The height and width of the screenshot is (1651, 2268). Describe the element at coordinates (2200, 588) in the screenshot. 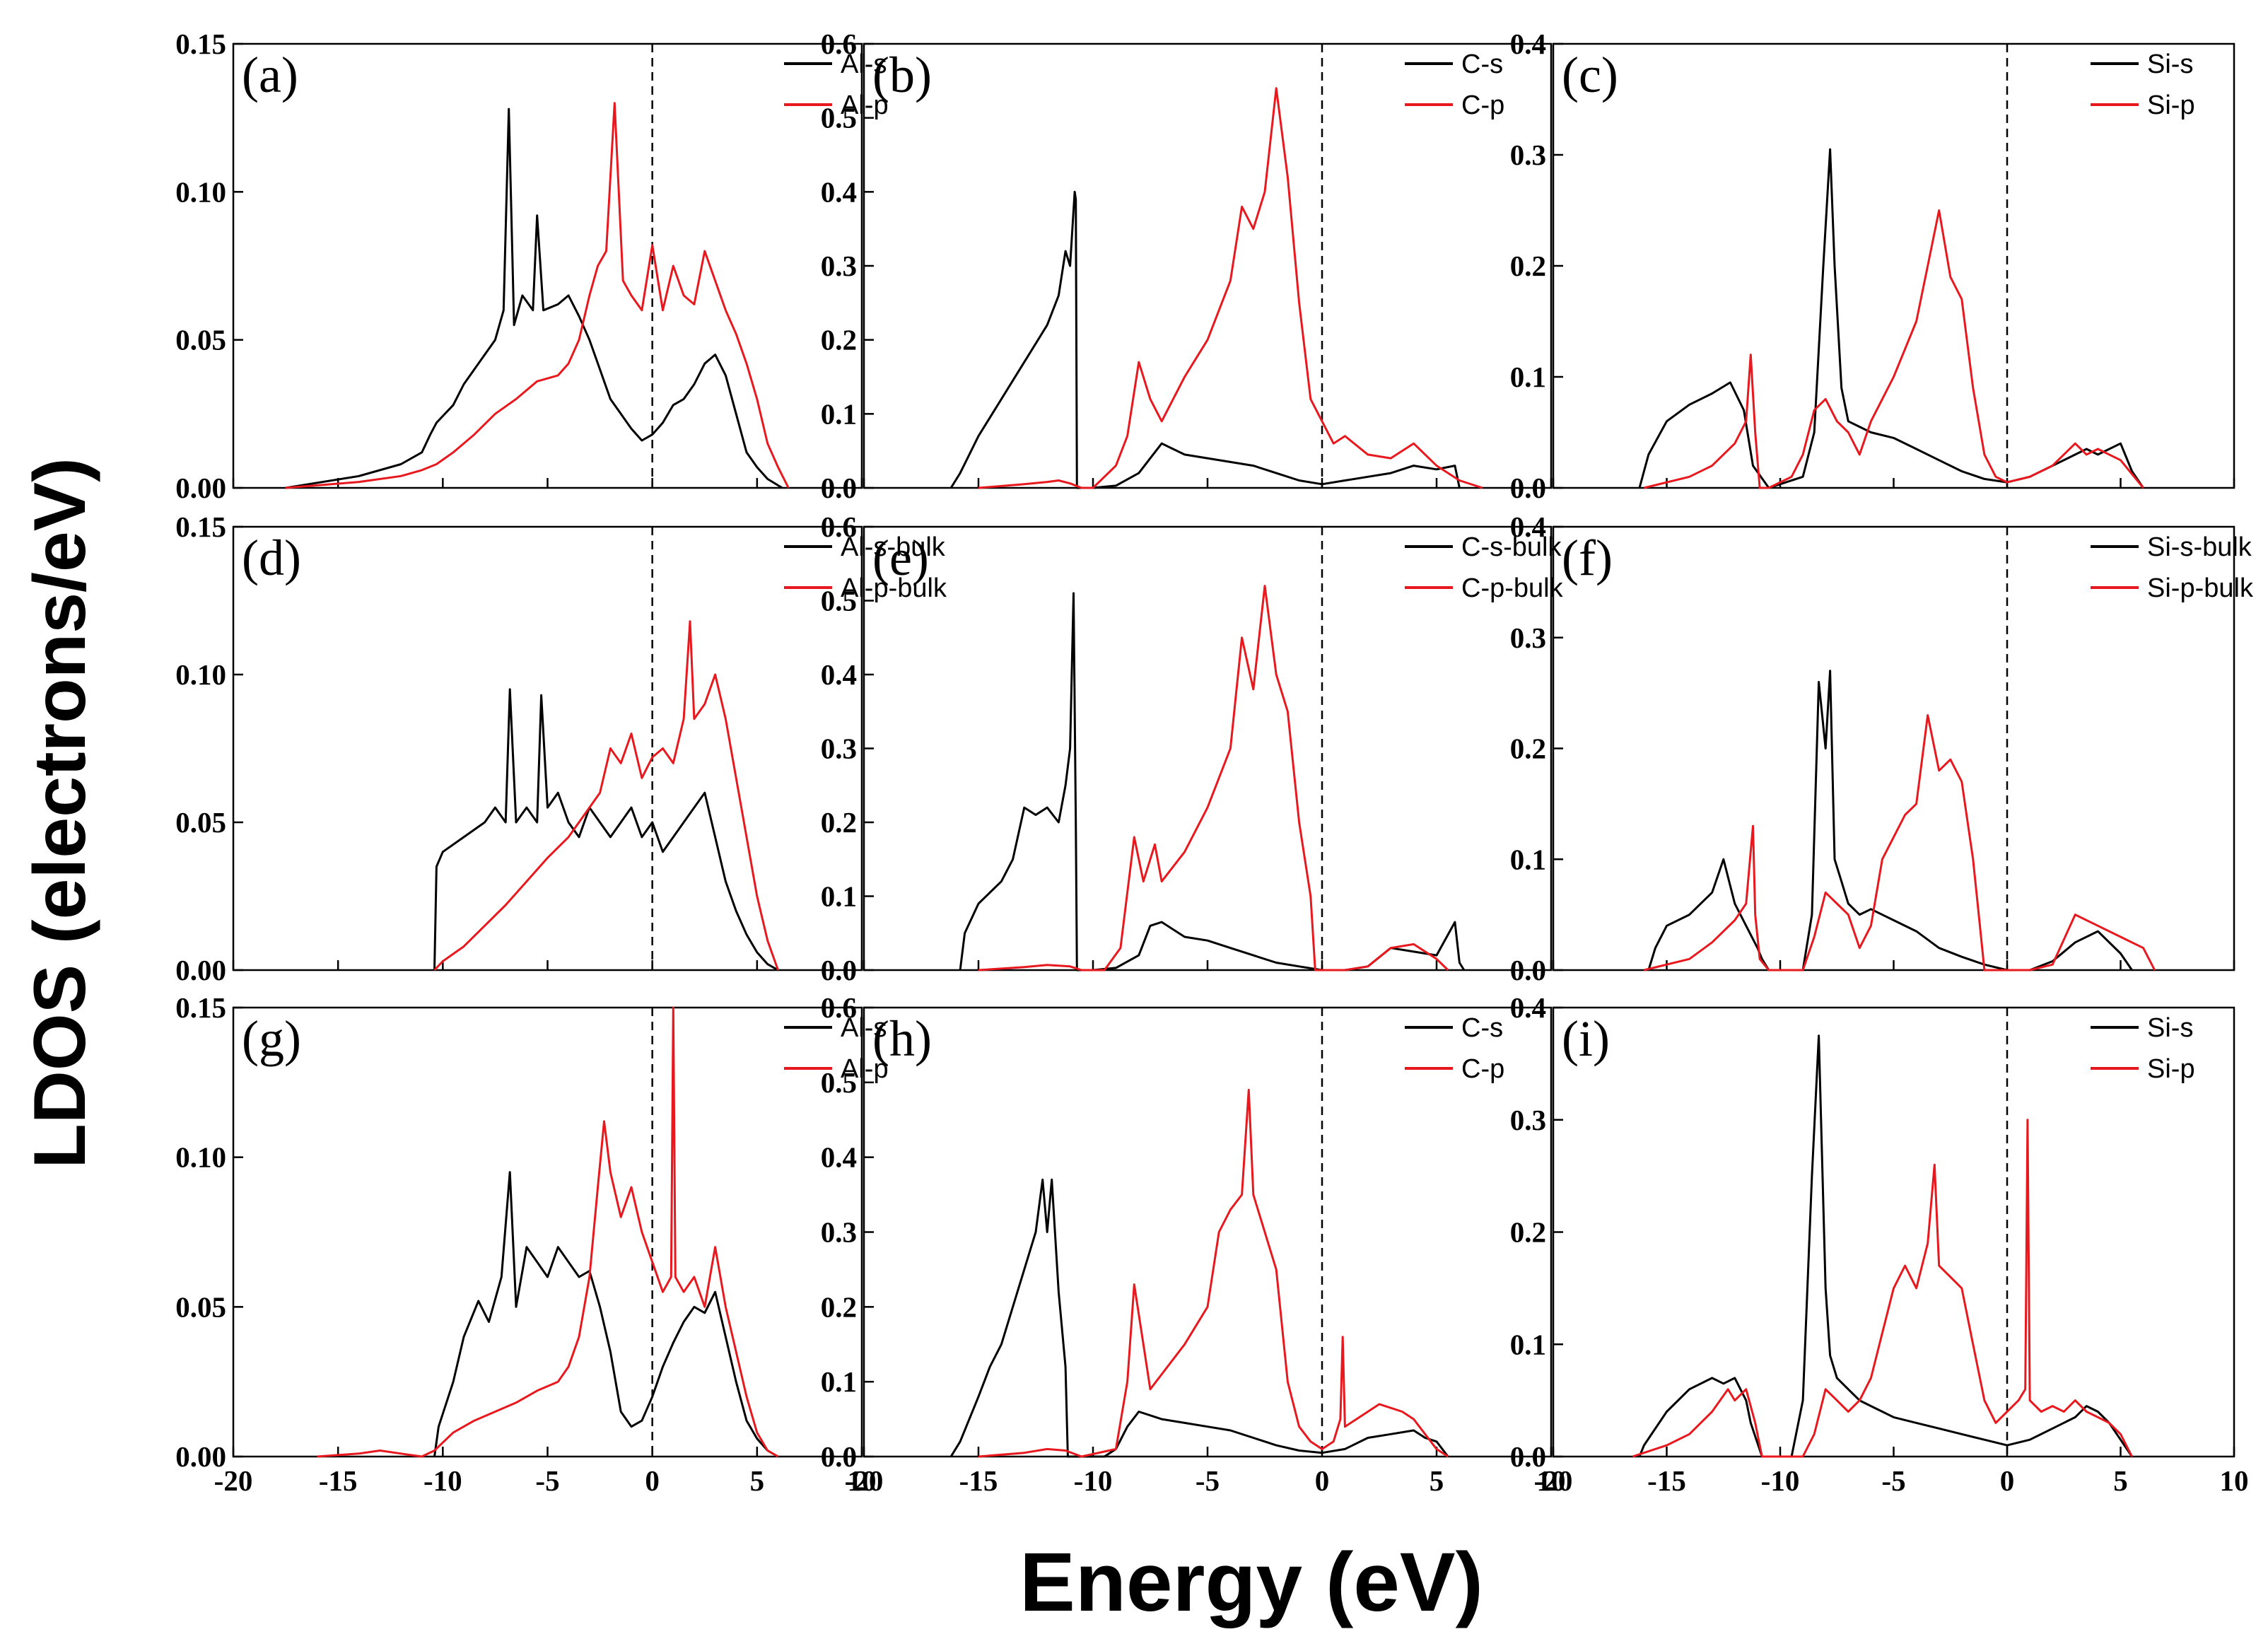

I see `legend-label: Si-p-bulk` at that location.